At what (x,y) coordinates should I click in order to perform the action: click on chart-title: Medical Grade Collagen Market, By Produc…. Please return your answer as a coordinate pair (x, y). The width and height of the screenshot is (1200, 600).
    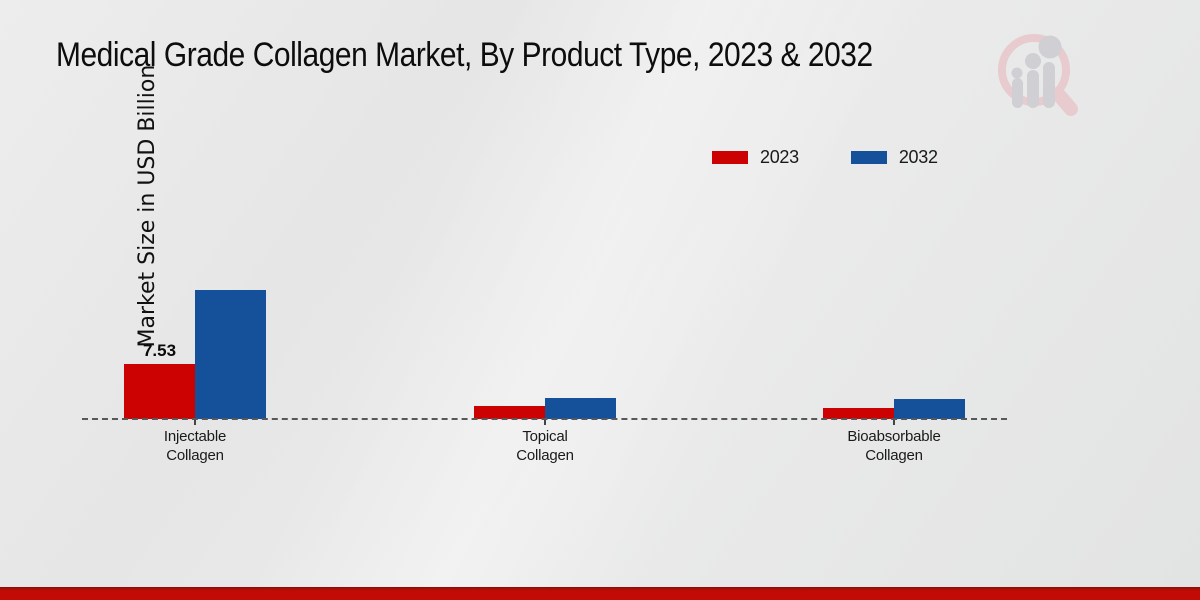
    Looking at the image, I should click on (464, 55).